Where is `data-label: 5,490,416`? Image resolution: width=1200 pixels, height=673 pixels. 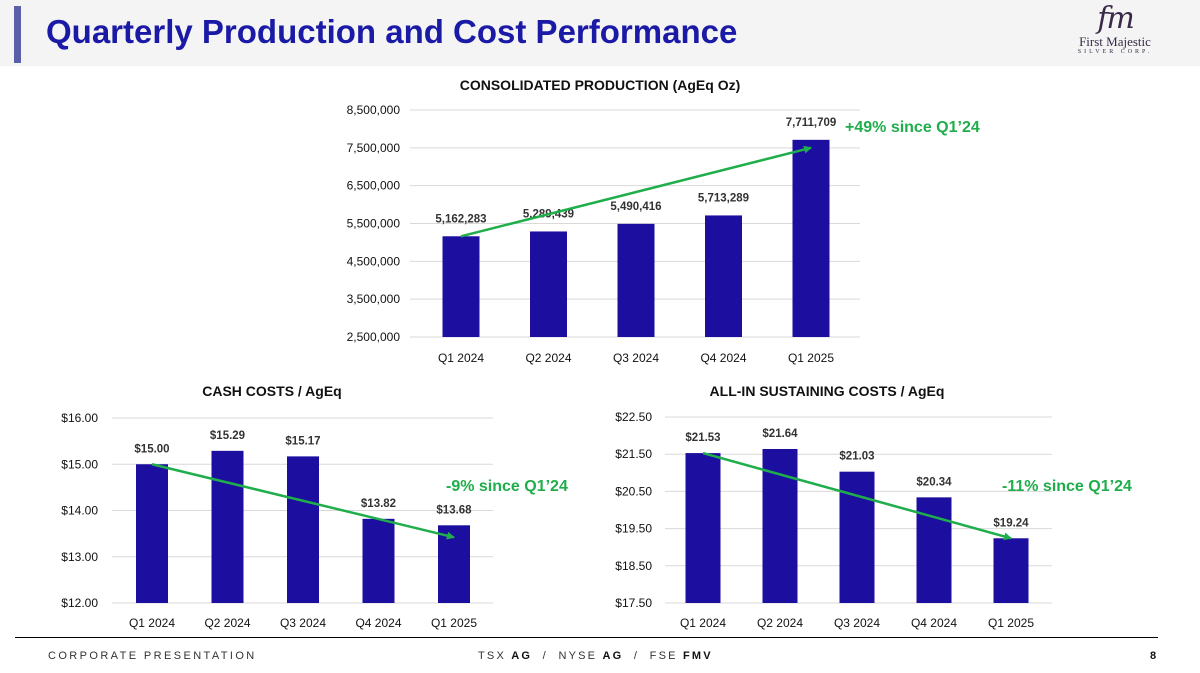 data-label: 5,490,416 is located at coordinates (635, 207).